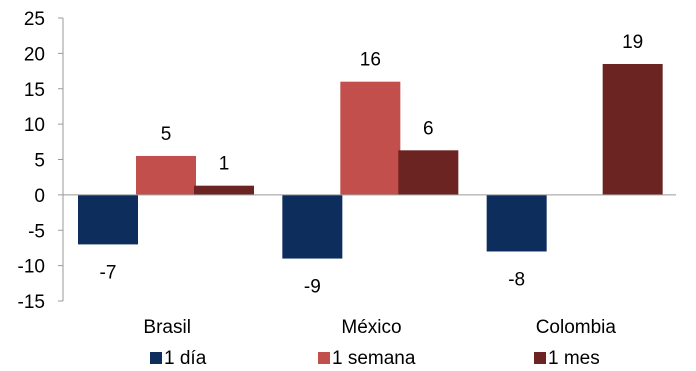  I want to click on category-label: Colombia, so click(576, 327).